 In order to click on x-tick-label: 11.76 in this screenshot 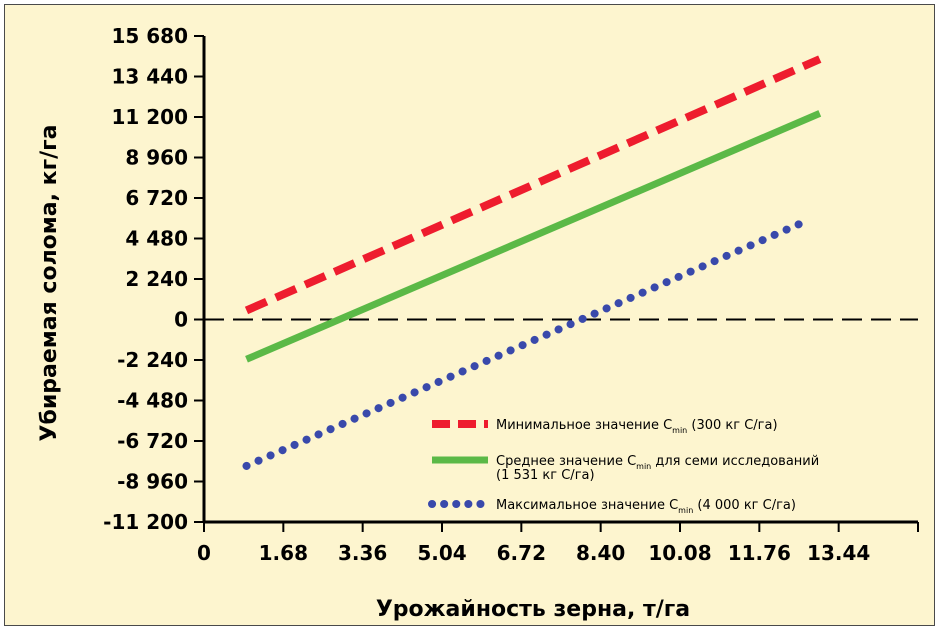, I will do `click(759, 553)`.